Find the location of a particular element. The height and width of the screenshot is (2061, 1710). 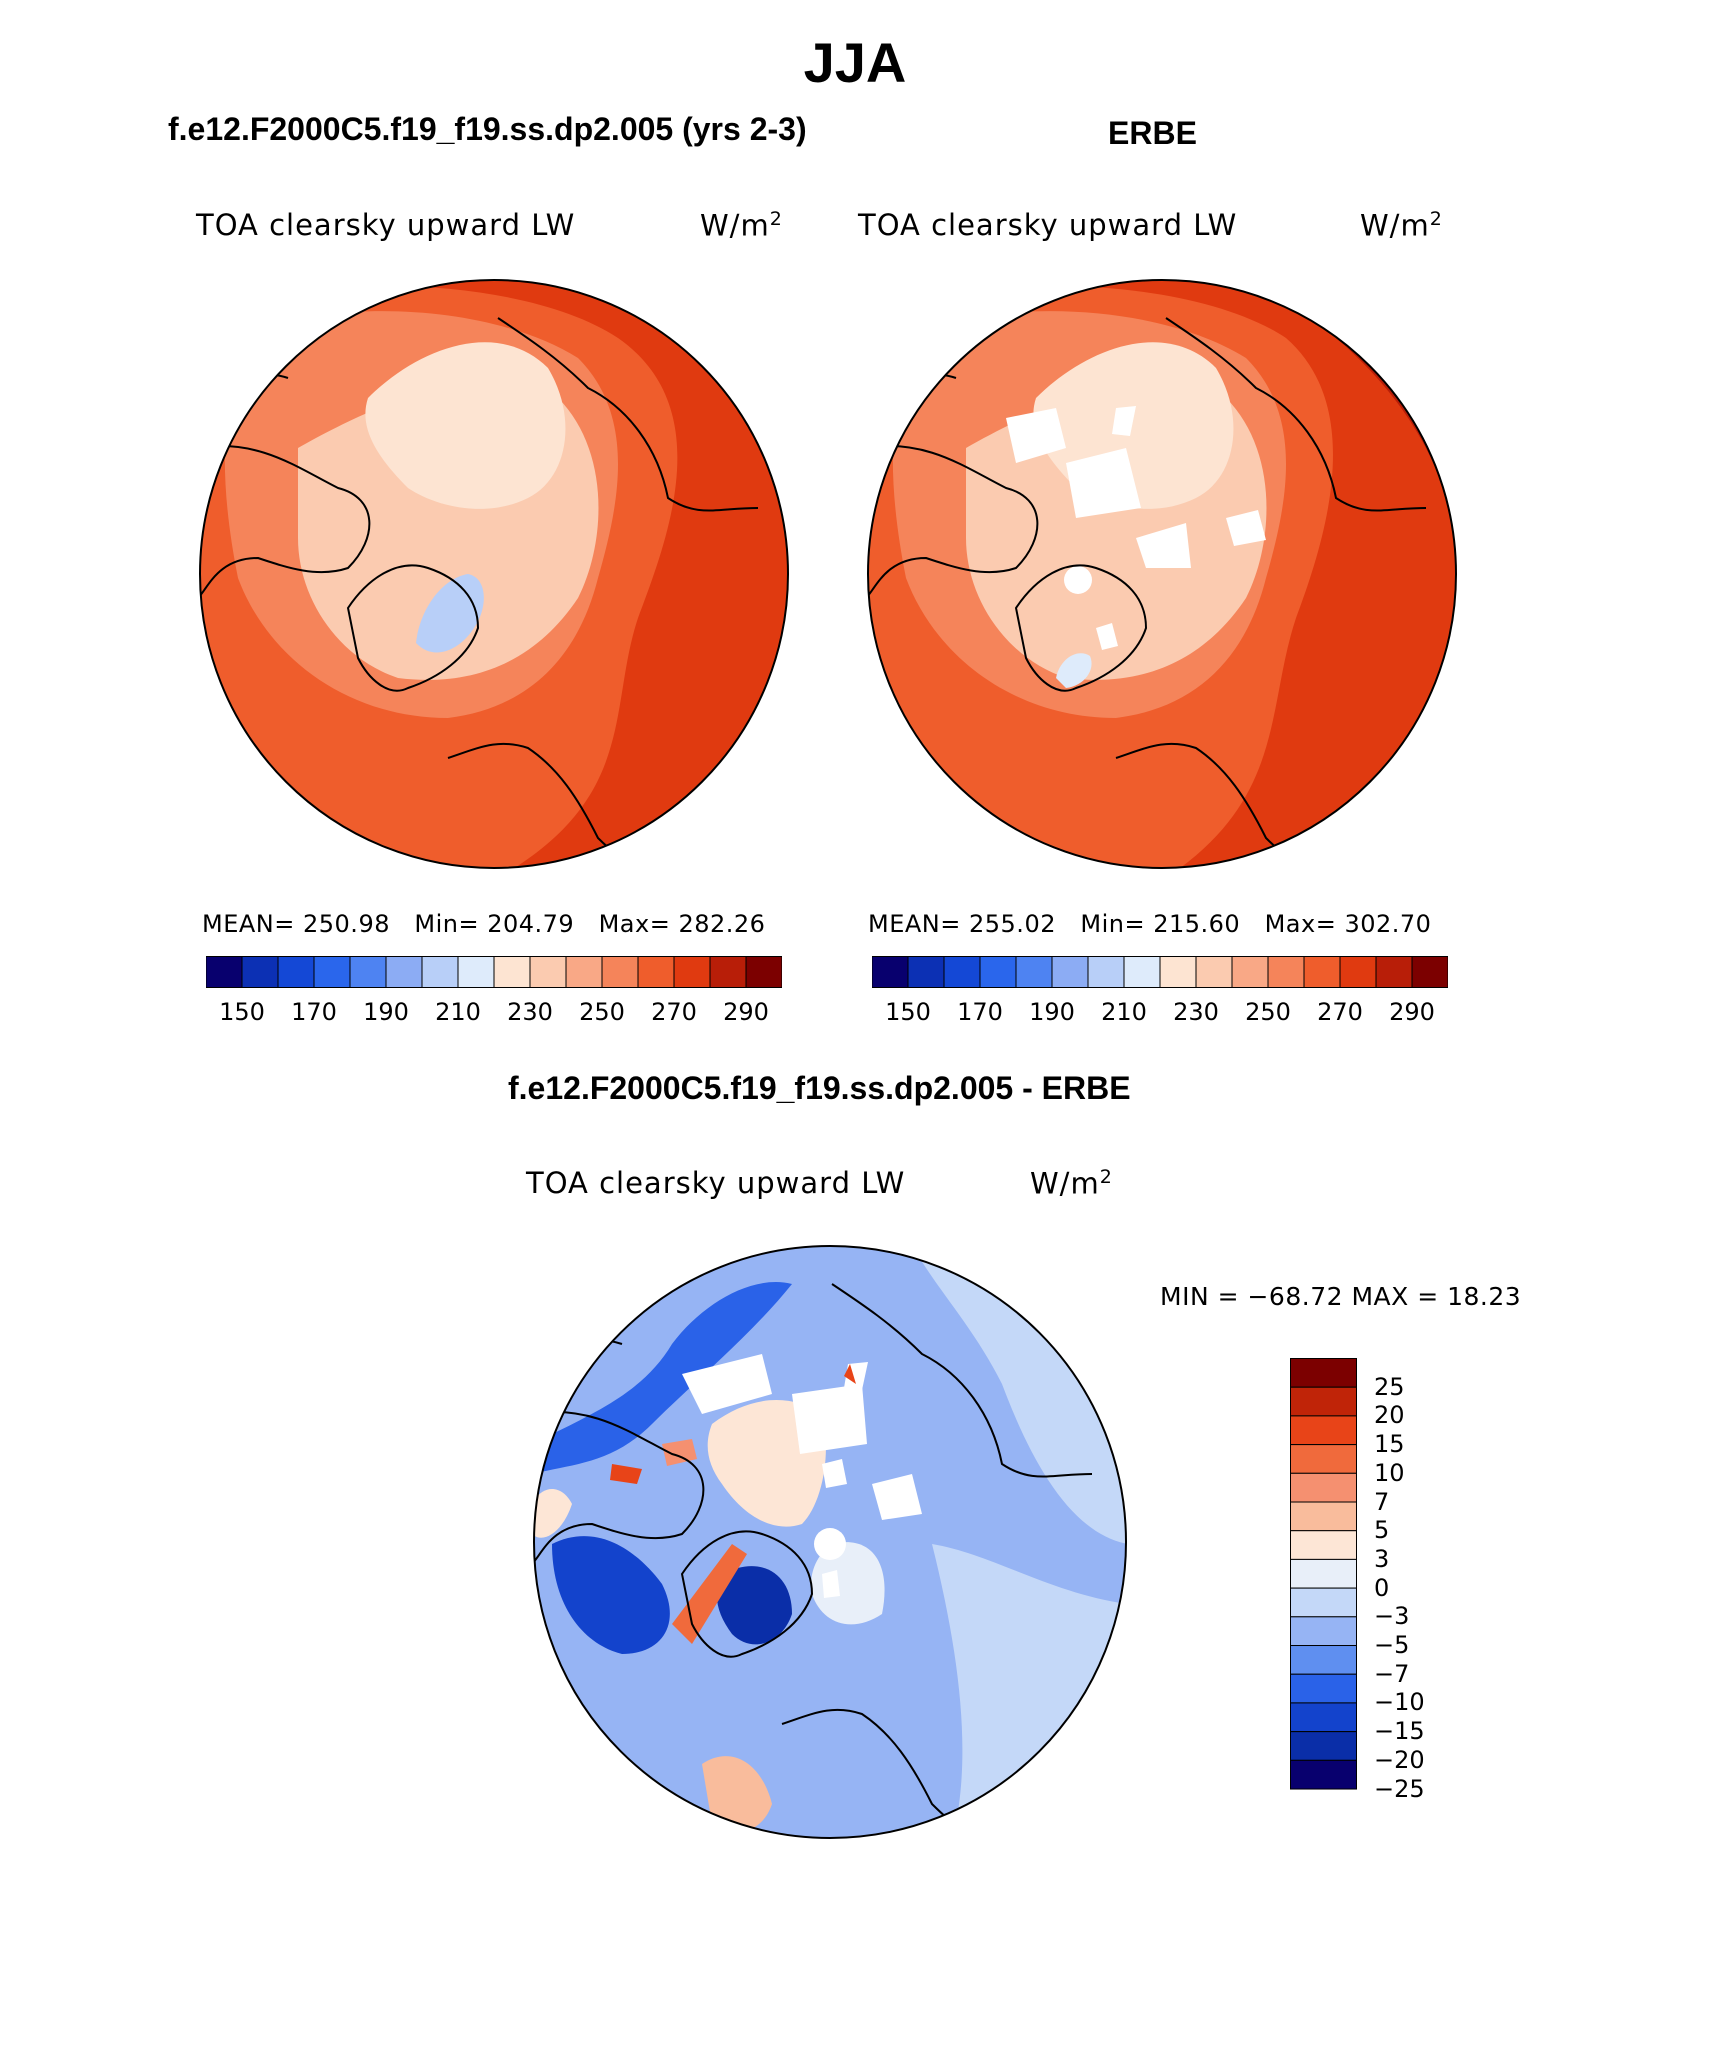

diff-colorbar-label: 0 is located at coordinates (1382, 1587).